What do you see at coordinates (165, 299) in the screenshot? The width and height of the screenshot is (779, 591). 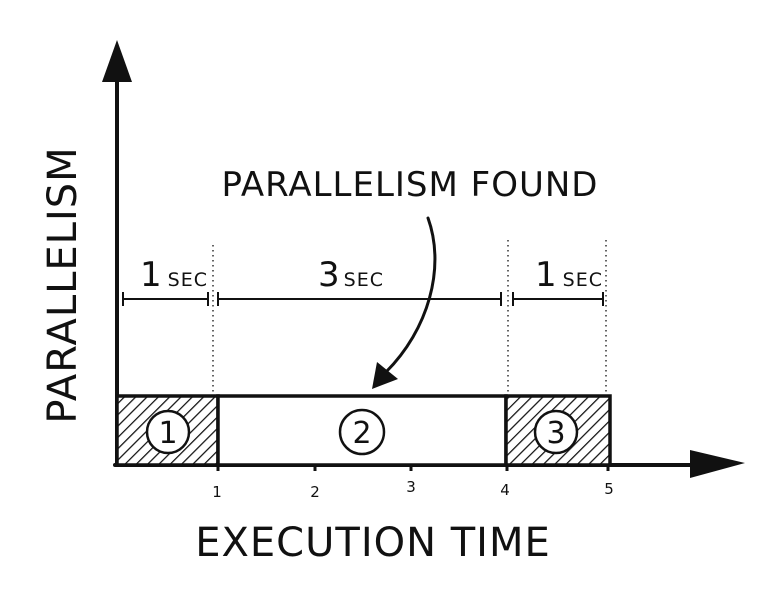 I see `duration-1-span` at bounding box center [165, 299].